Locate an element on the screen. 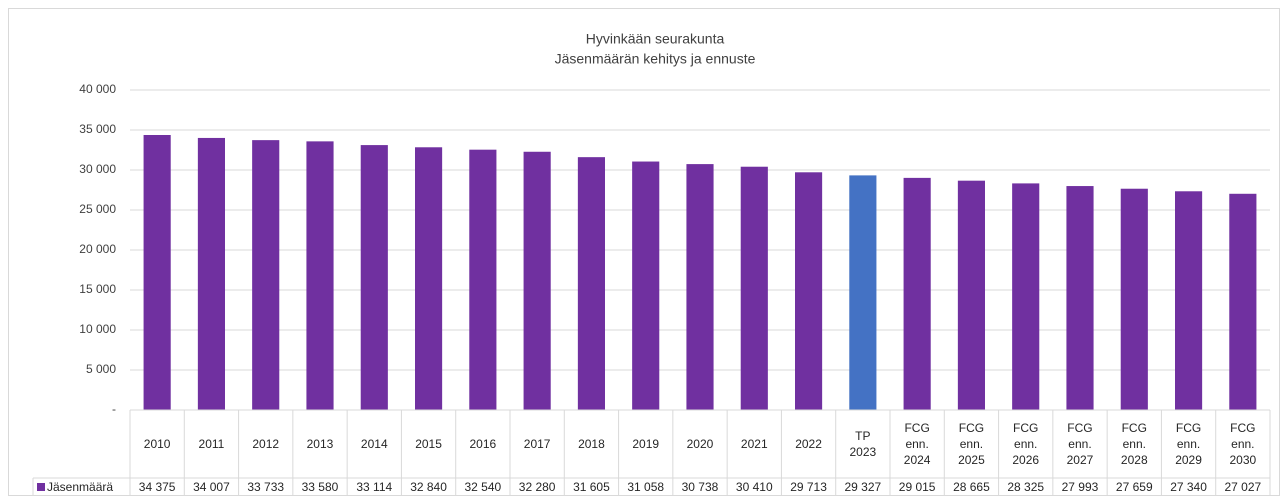 Image resolution: width=1288 pixels, height=501 pixels. y-tick-label: 40 000 is located at coordinates (97, 89).